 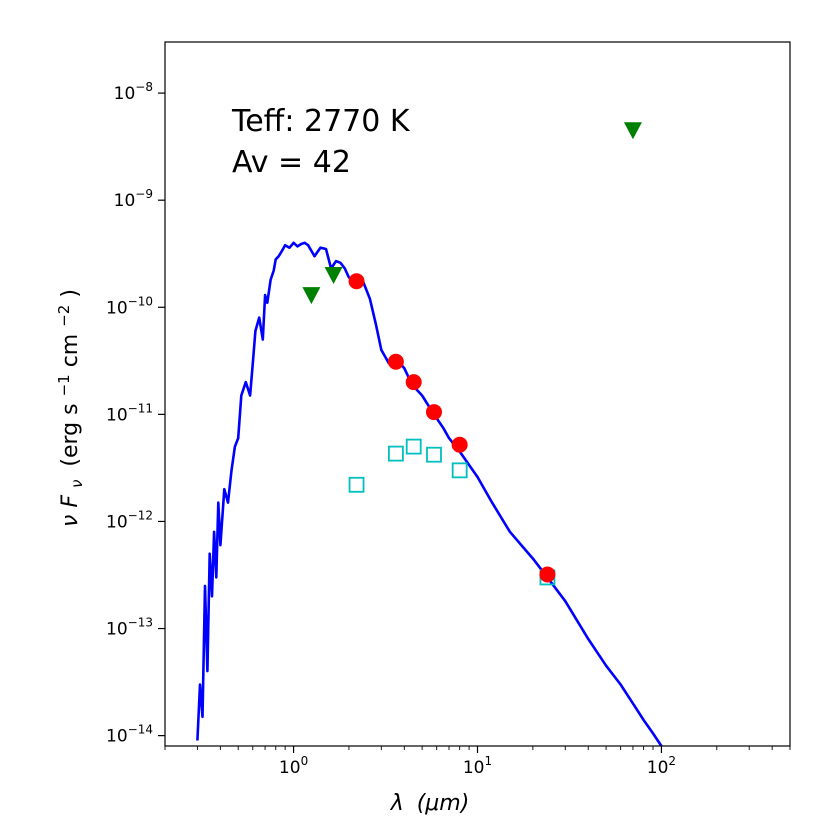 I want to click on y-tick-label: 10⁻¹¹, so click(x=129, y=413).